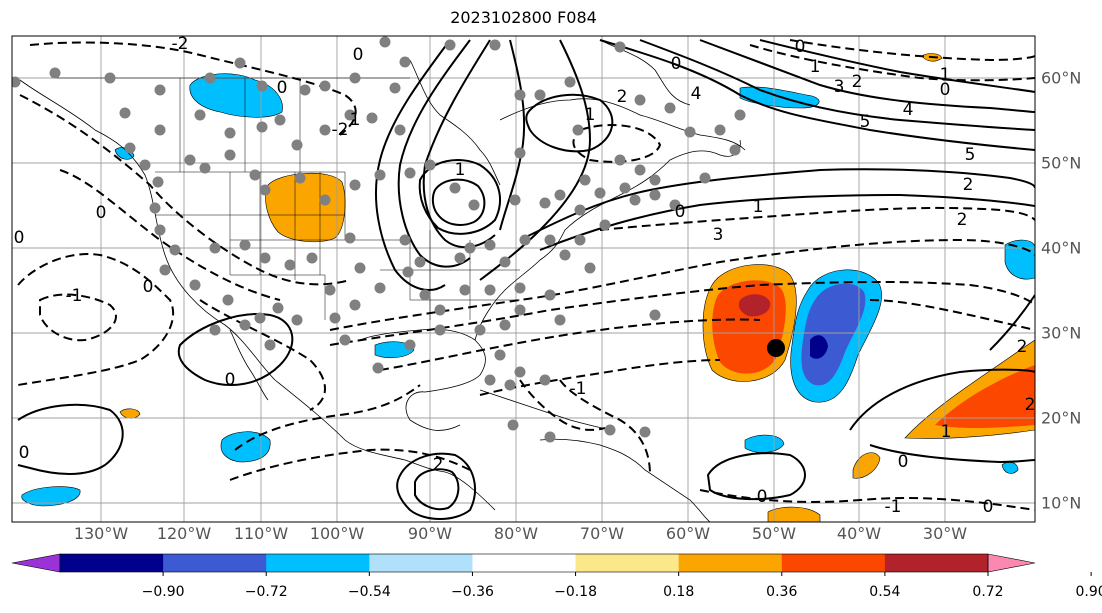 The width and height of the screenshot is (1102, 613). I want to click on latitude-label: 60°N, so click(1061, 78).